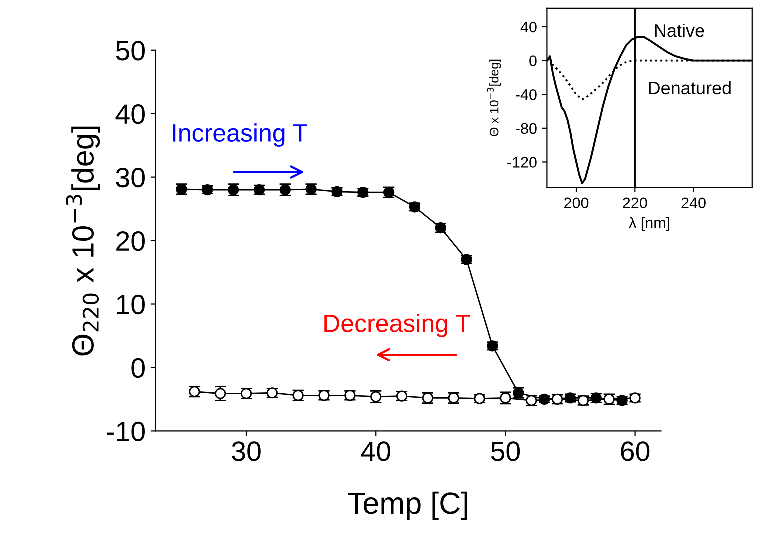  Describe the element at coordinates (679, 31) in the screenshot. I see `annotation: Native` at that location.